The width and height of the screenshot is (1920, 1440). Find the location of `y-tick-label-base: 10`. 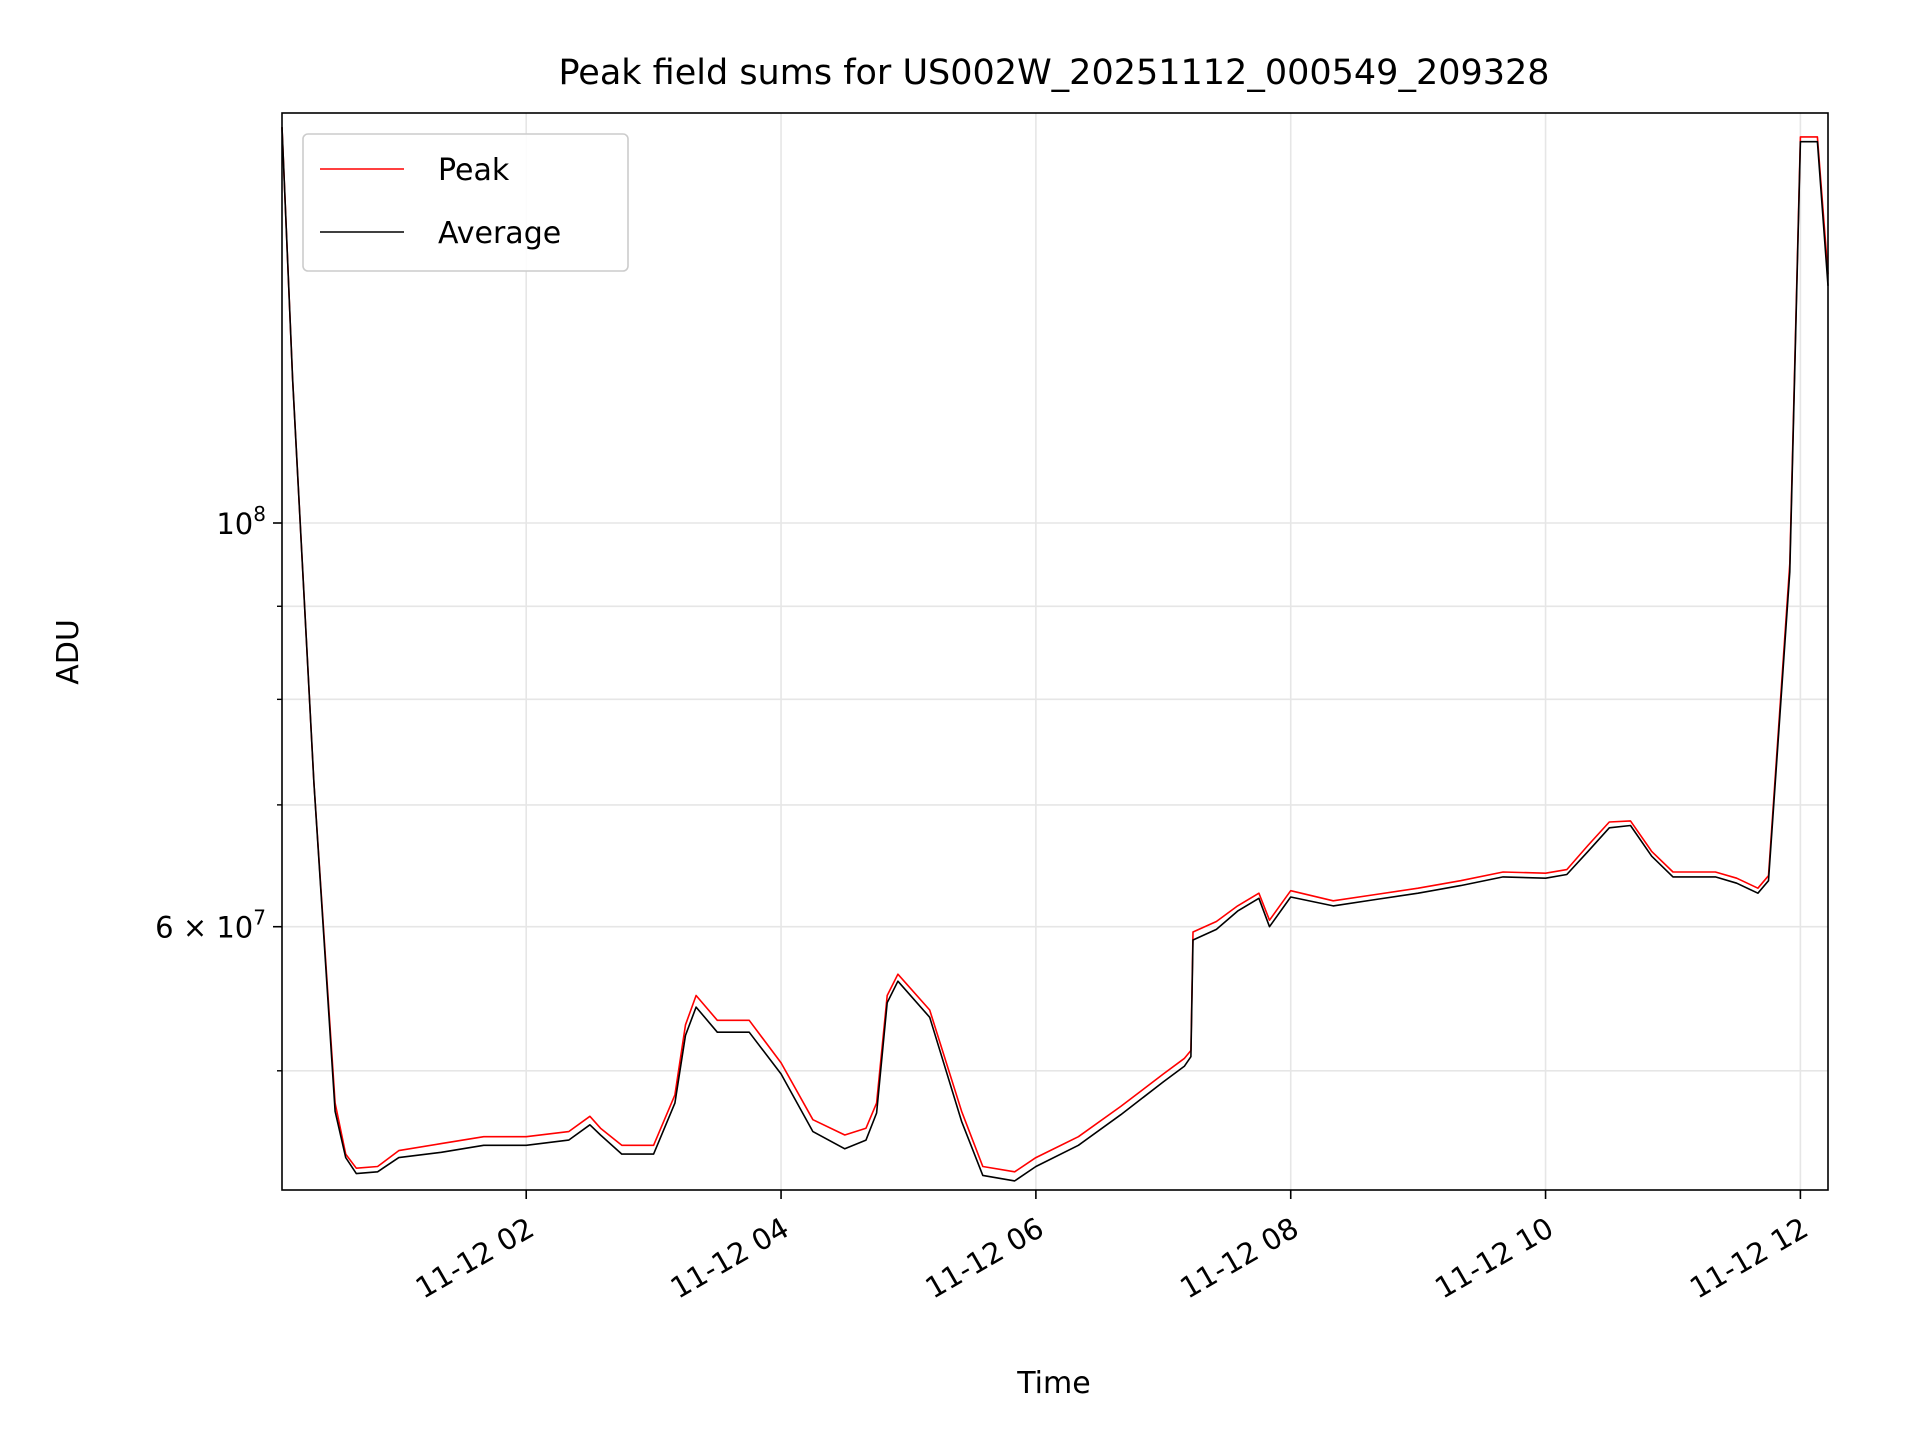

y-tick-label-base: 10 is located at coordinates (234, 524).